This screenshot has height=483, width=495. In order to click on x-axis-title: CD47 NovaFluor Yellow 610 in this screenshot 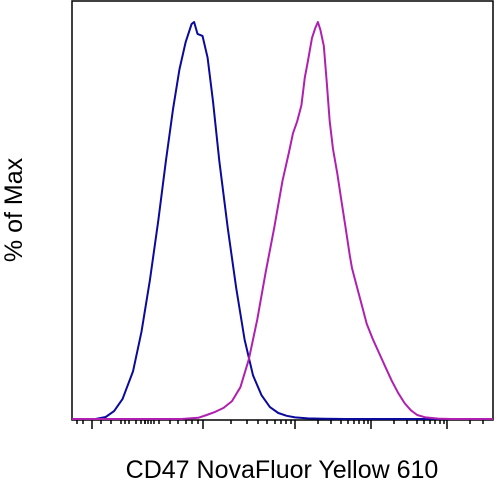, I will do `click(282, 469)`.